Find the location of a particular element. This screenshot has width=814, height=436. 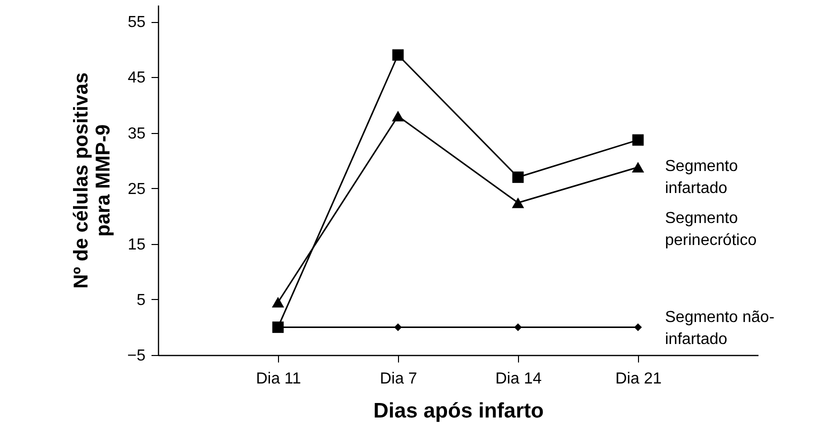

x-tick-label: Dia 7 is located at coordinates (399, 379).